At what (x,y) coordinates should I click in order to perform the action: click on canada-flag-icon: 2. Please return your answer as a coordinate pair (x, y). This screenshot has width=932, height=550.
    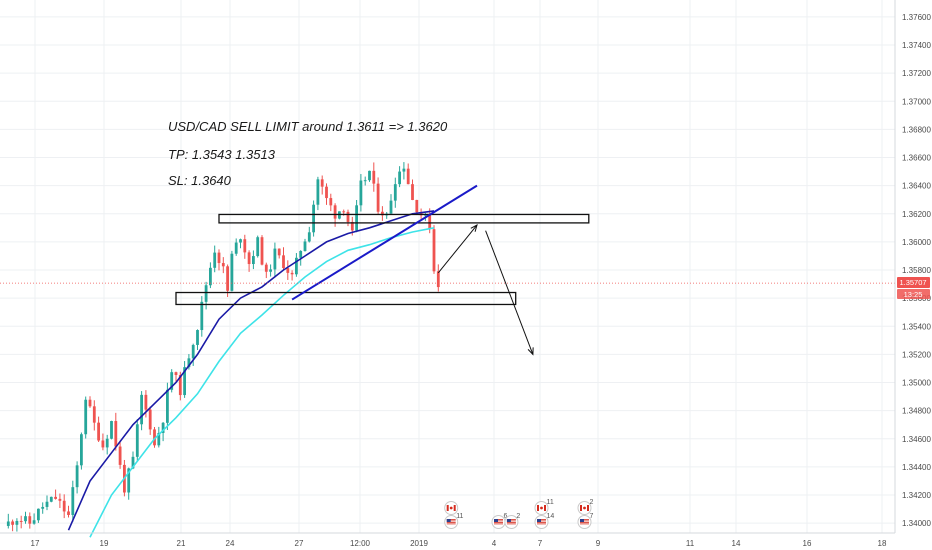
    Looking at the image, I should click on (585, 507).